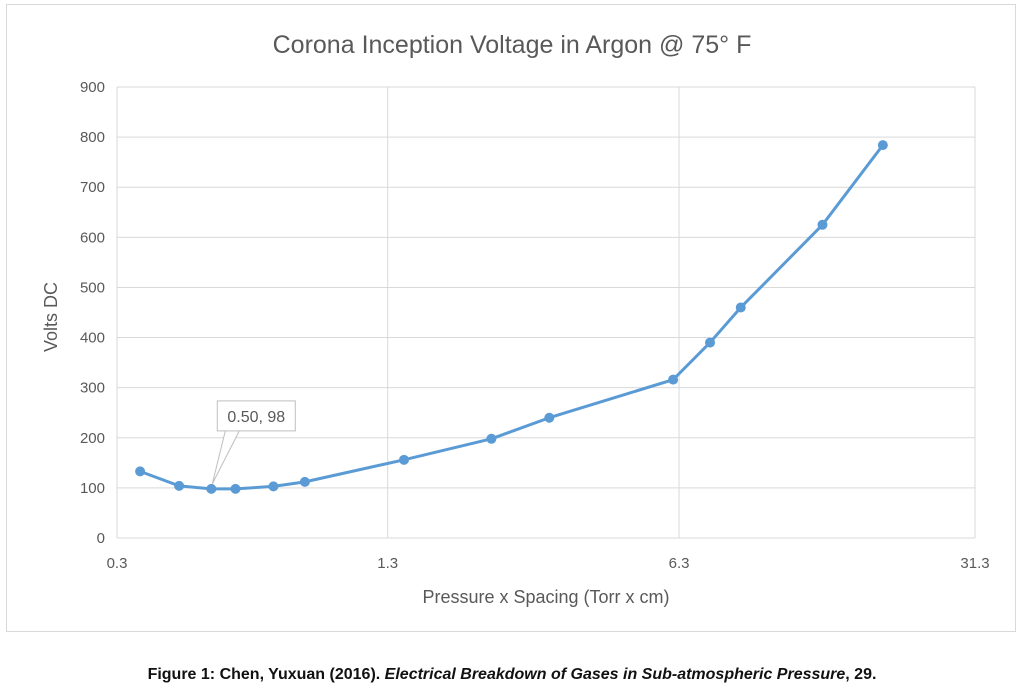  Describe the element at coordinates (266, 674) in the screenshot. I see `caption-citation: Figure 1: Chen, Yuxuan (2016).` at that location.